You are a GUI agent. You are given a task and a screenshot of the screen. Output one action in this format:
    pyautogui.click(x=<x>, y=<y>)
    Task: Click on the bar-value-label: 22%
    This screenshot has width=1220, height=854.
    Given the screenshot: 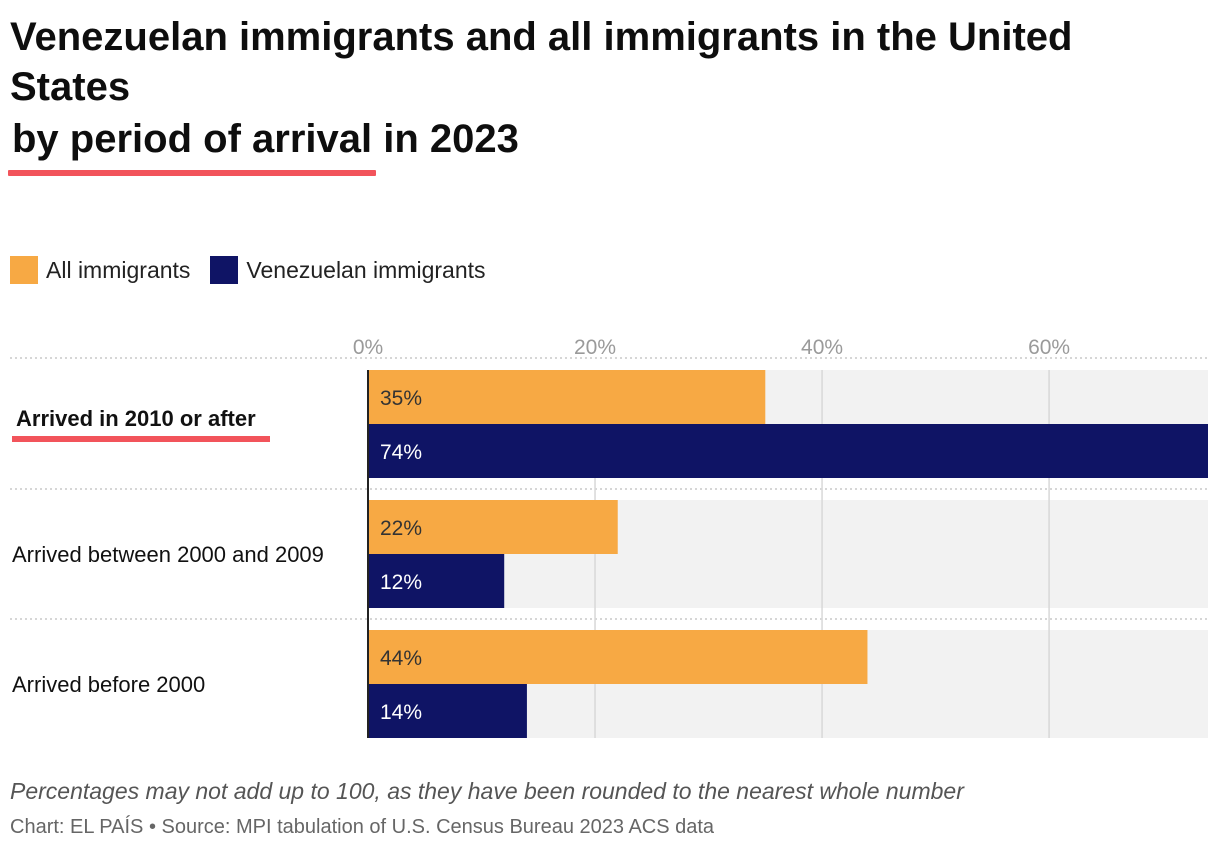 What is the action you would take?
    pyautogui.click(x=401, y=528)
    